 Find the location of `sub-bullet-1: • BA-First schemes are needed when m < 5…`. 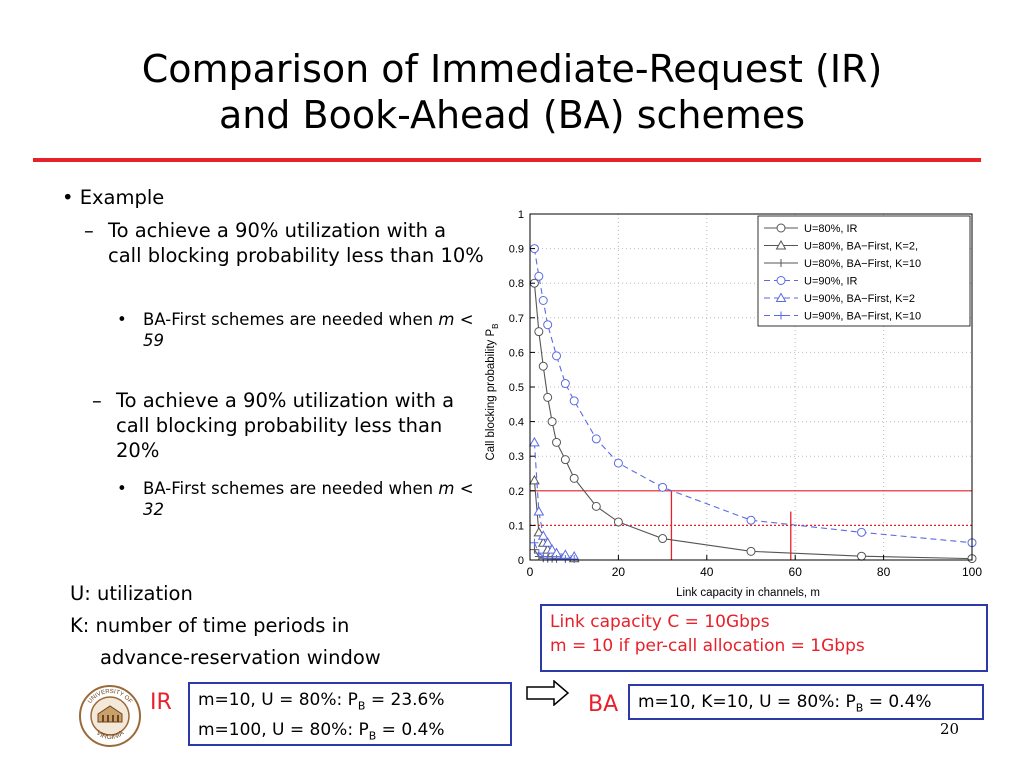

sub-bullet-1: • BA-First schemes are needed when m < 5… is located at coordinates (297, 330).